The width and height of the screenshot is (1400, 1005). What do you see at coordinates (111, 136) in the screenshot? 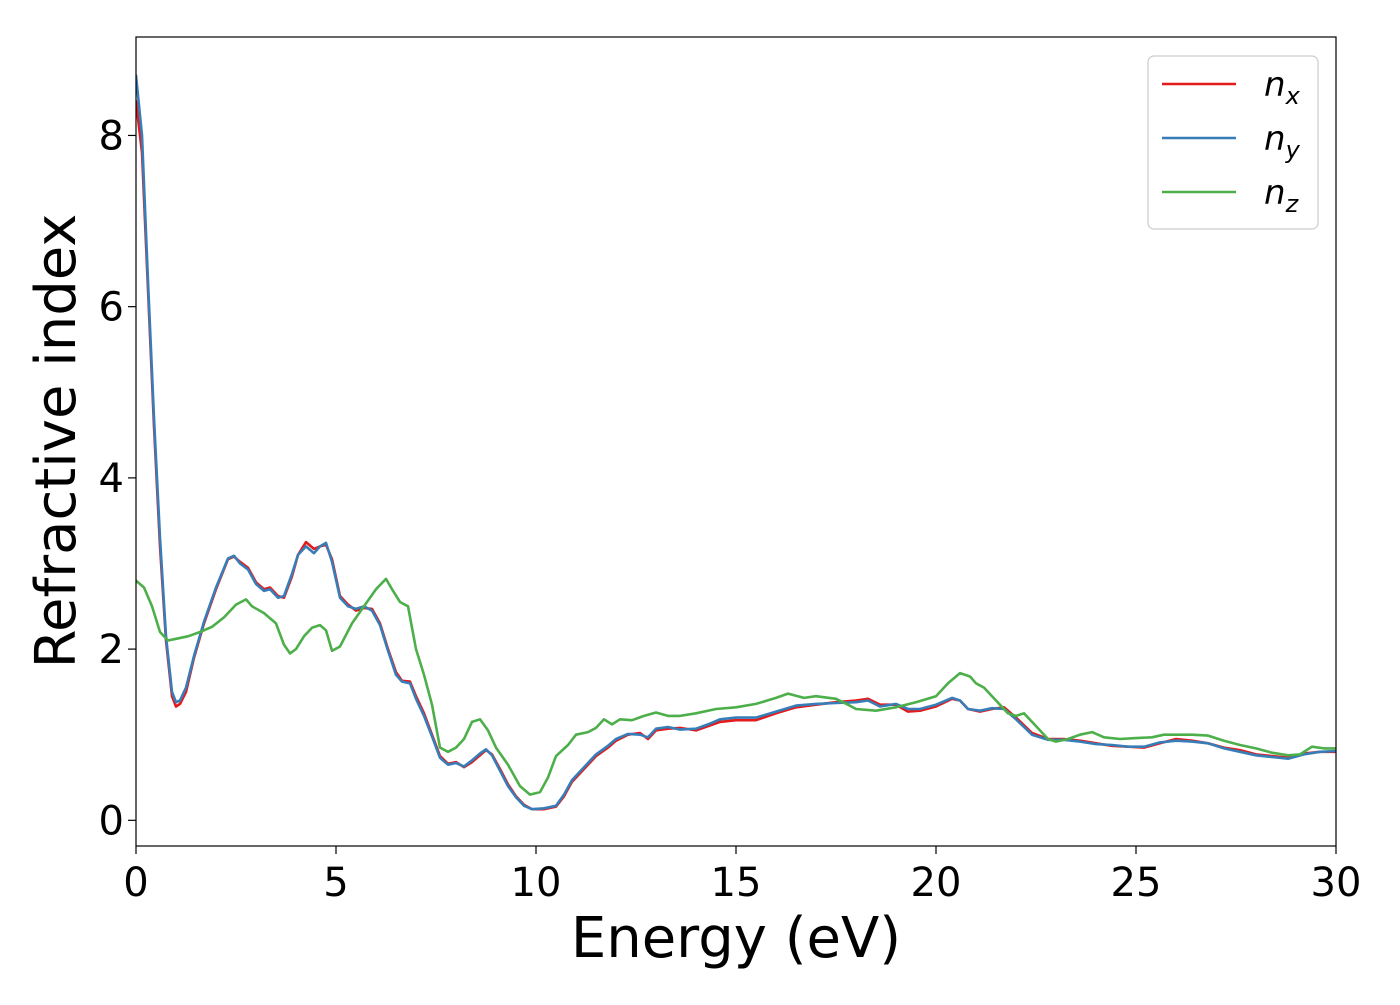
I see `y-tick-label: 8` at bounding box center [111, 136].